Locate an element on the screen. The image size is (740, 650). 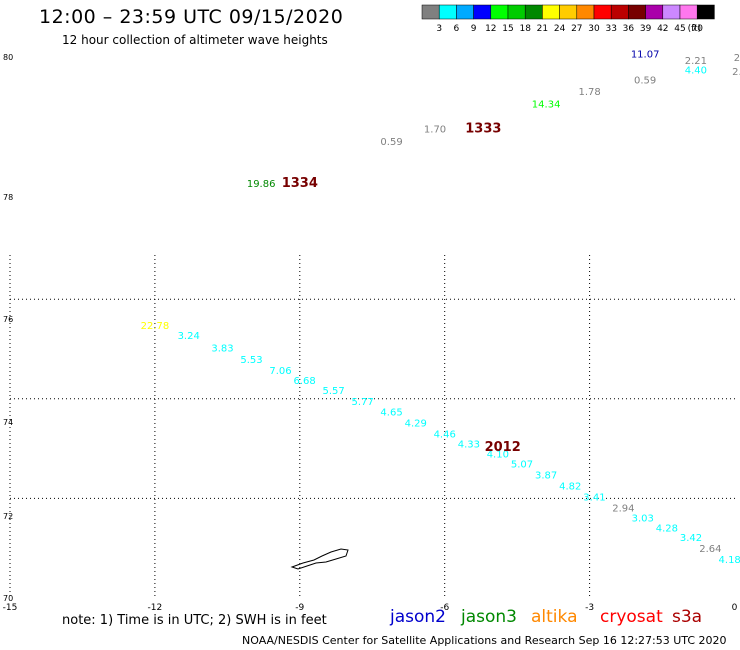
legend-label: 36 is located at coordinates (629, 29).